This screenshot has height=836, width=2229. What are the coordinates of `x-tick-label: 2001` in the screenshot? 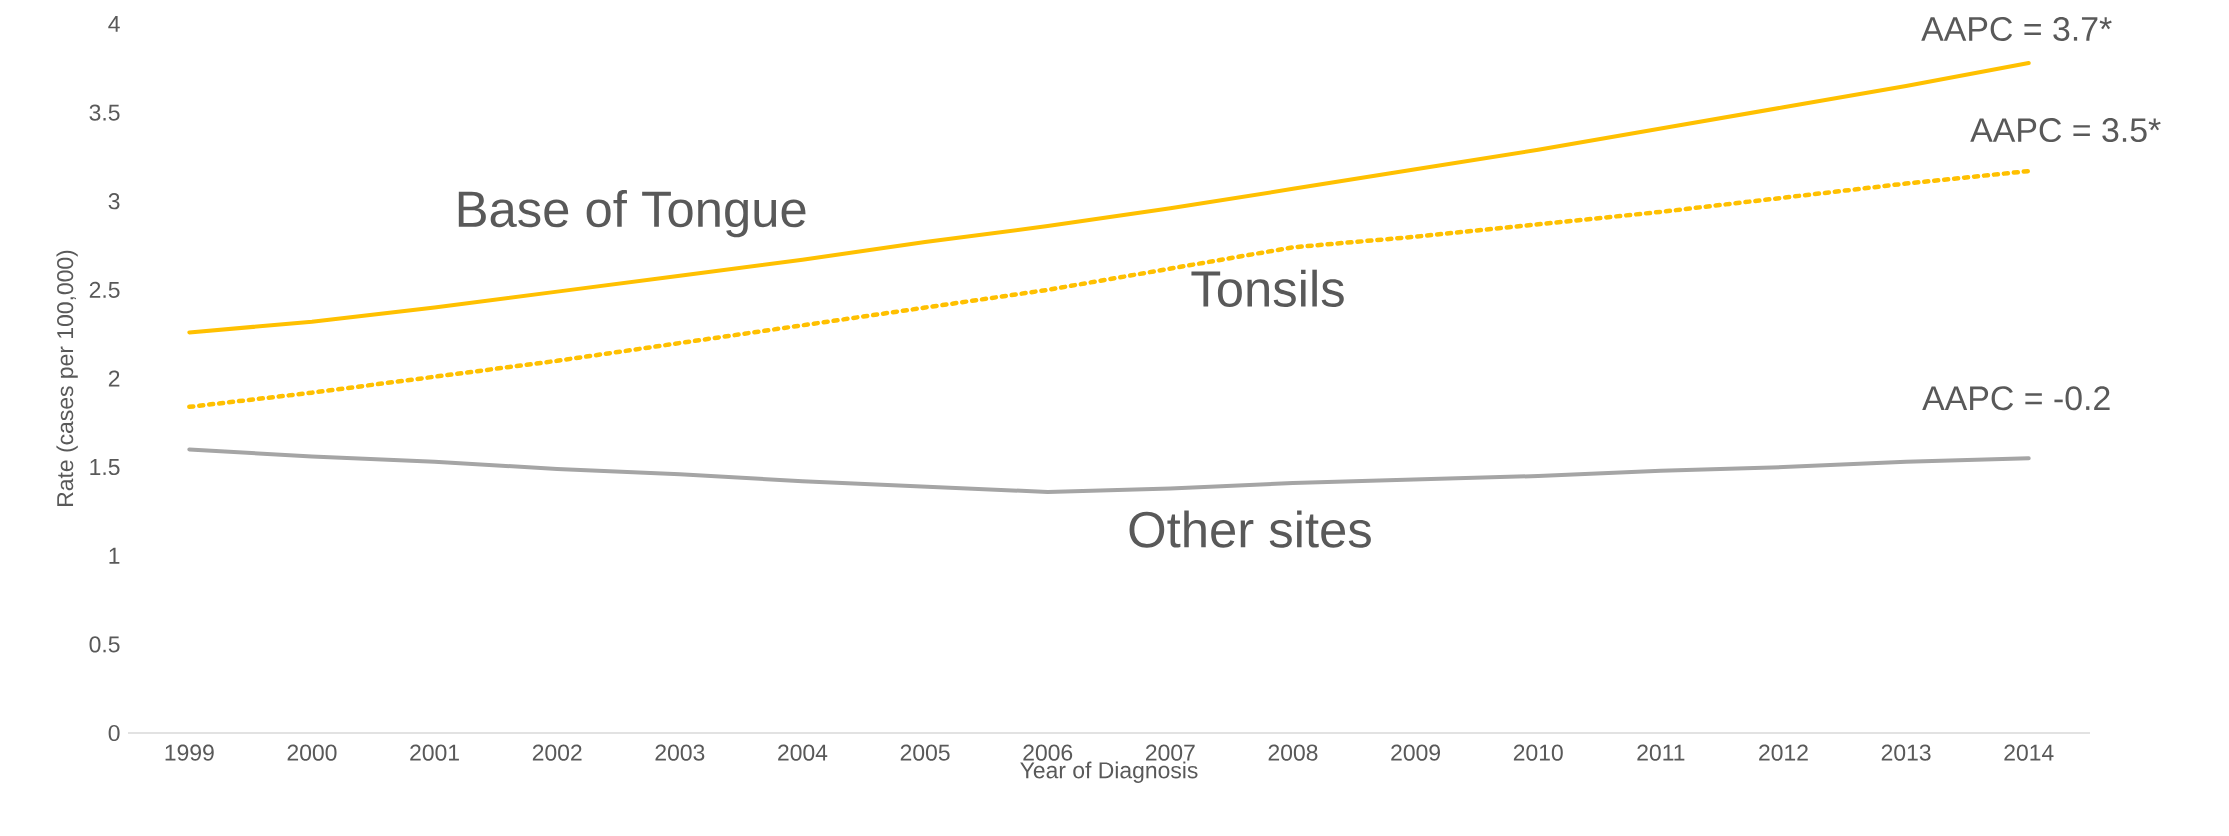 It's located at (434, 752).